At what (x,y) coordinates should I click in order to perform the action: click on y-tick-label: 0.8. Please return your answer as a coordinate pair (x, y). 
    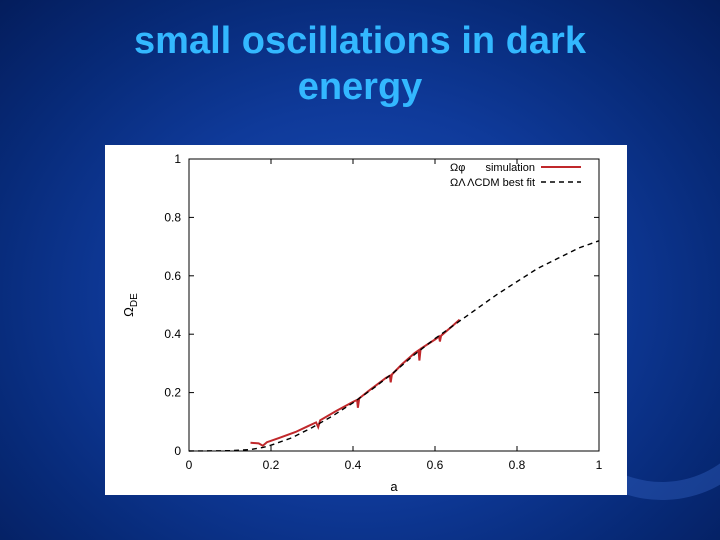
    Looking at the image, I should click on (172, 217).